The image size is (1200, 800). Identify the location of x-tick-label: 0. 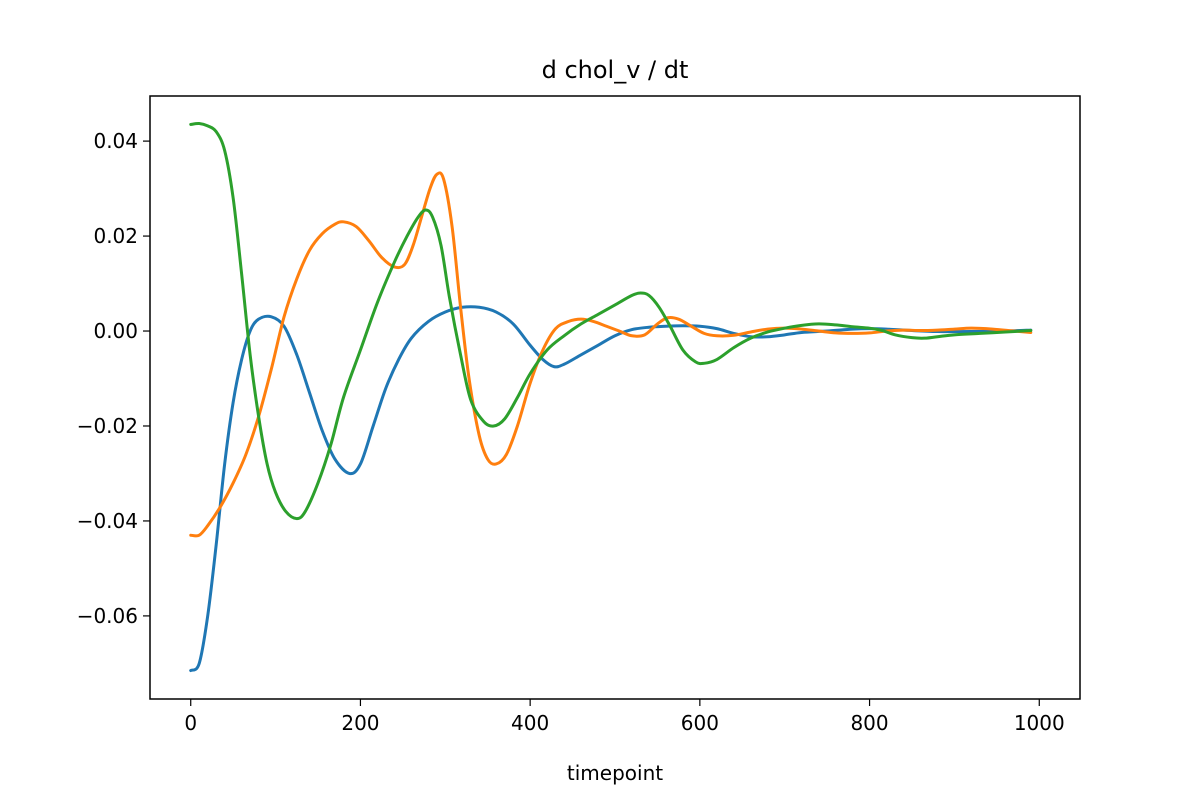
(190, 723).